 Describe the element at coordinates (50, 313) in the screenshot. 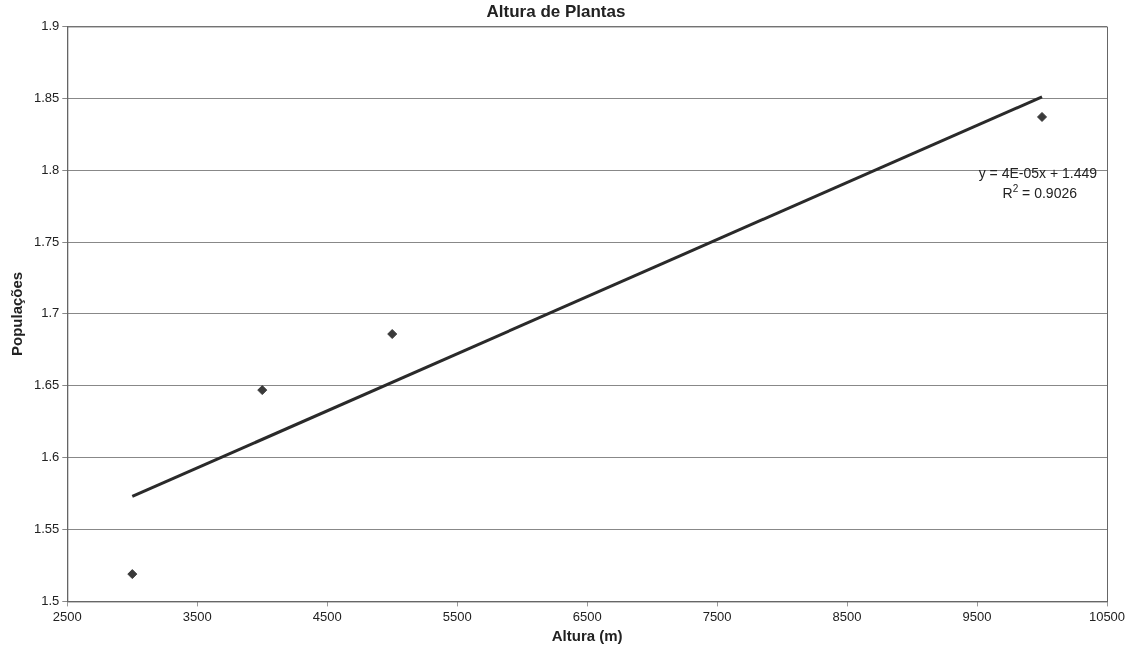

I see `y-tick-label: 1.7` at that location.